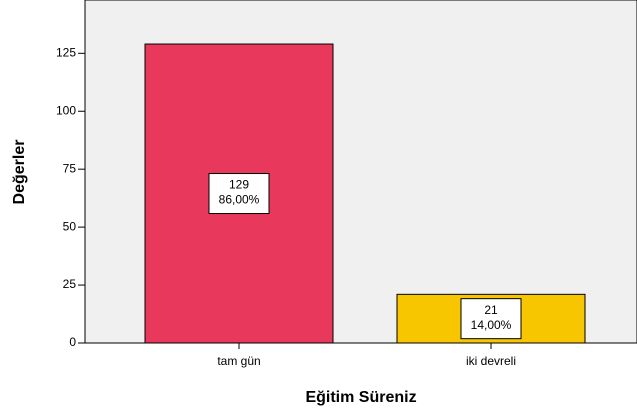 The height and width of the screenshot is (419, 637). What do you see at coordinates (491, 310) in the screenshot?
I see `data-label: 21` at bounding box center [491, 310].